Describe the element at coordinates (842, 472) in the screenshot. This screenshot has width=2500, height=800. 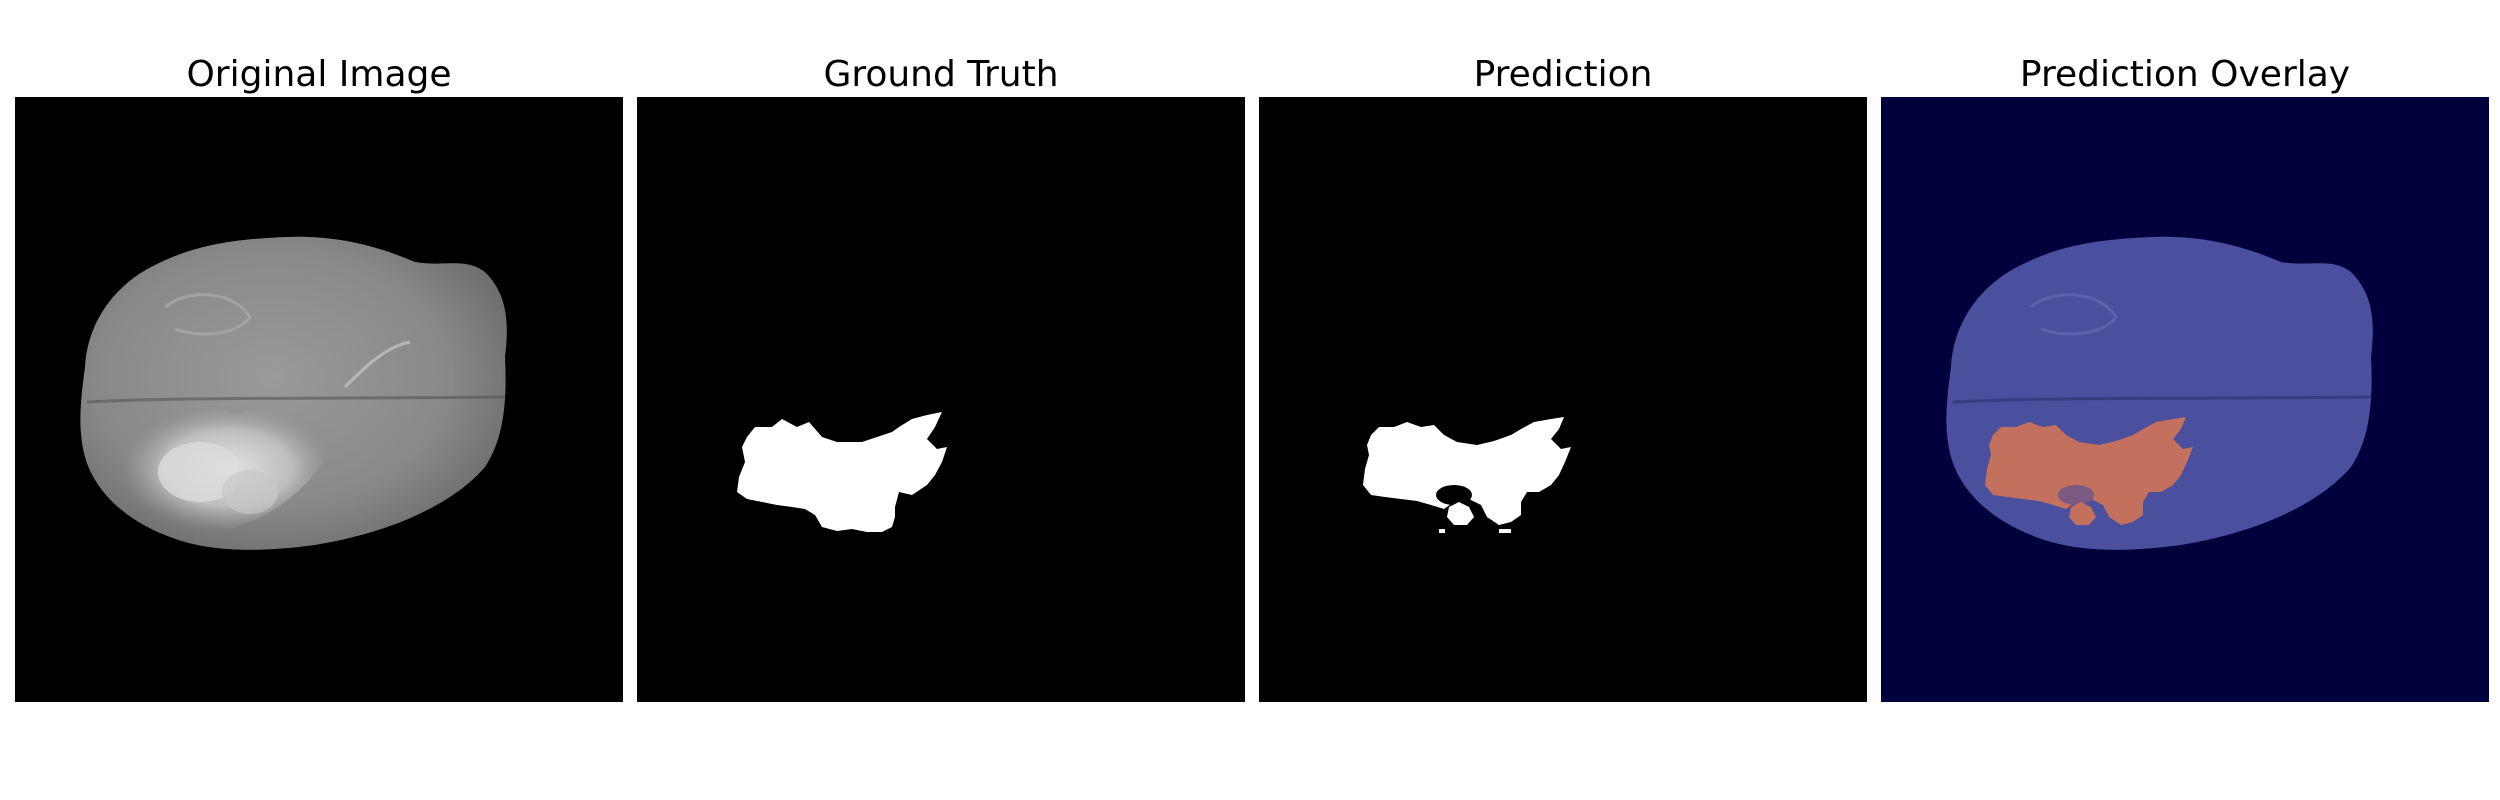
I see `ground-truth-tumor` at that location.